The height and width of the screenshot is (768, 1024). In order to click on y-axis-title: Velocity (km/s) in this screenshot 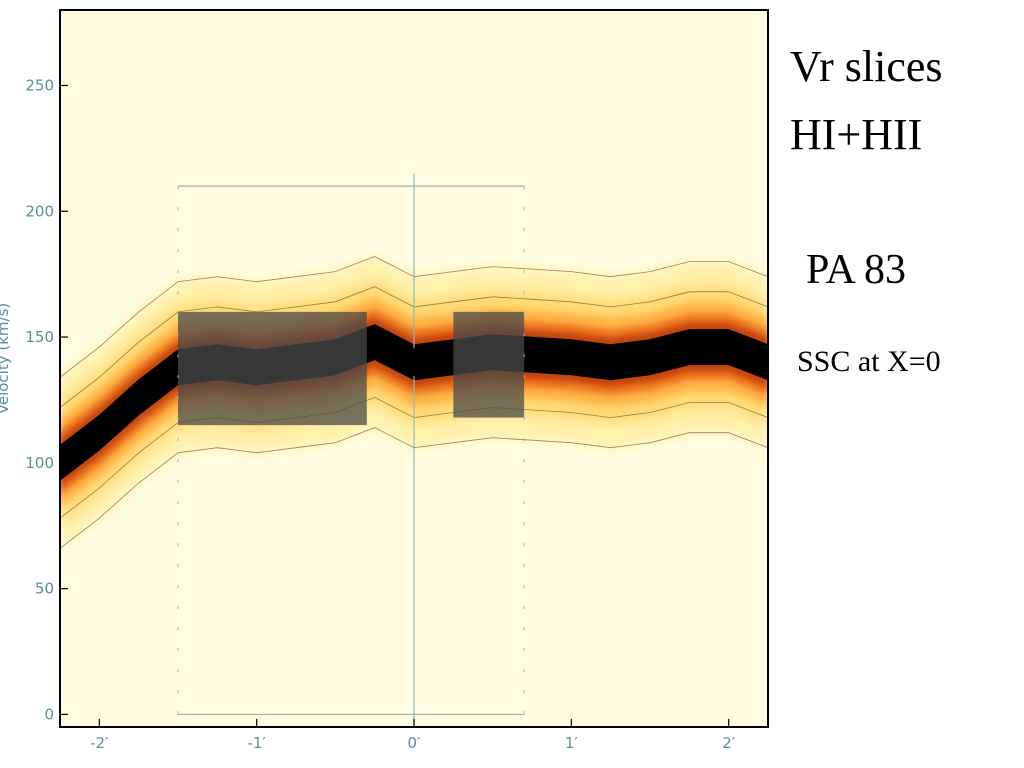, I will do `click(6, 358)`.